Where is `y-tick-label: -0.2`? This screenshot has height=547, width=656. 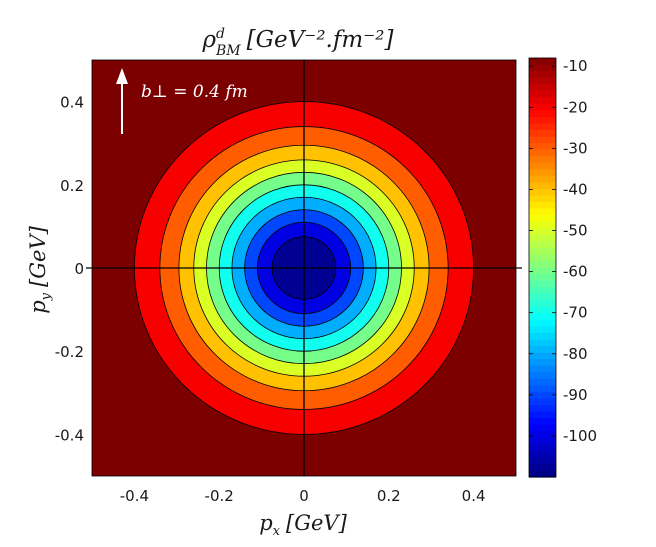
y-tick-label: -0.2 is located at coordinates (69, 352).